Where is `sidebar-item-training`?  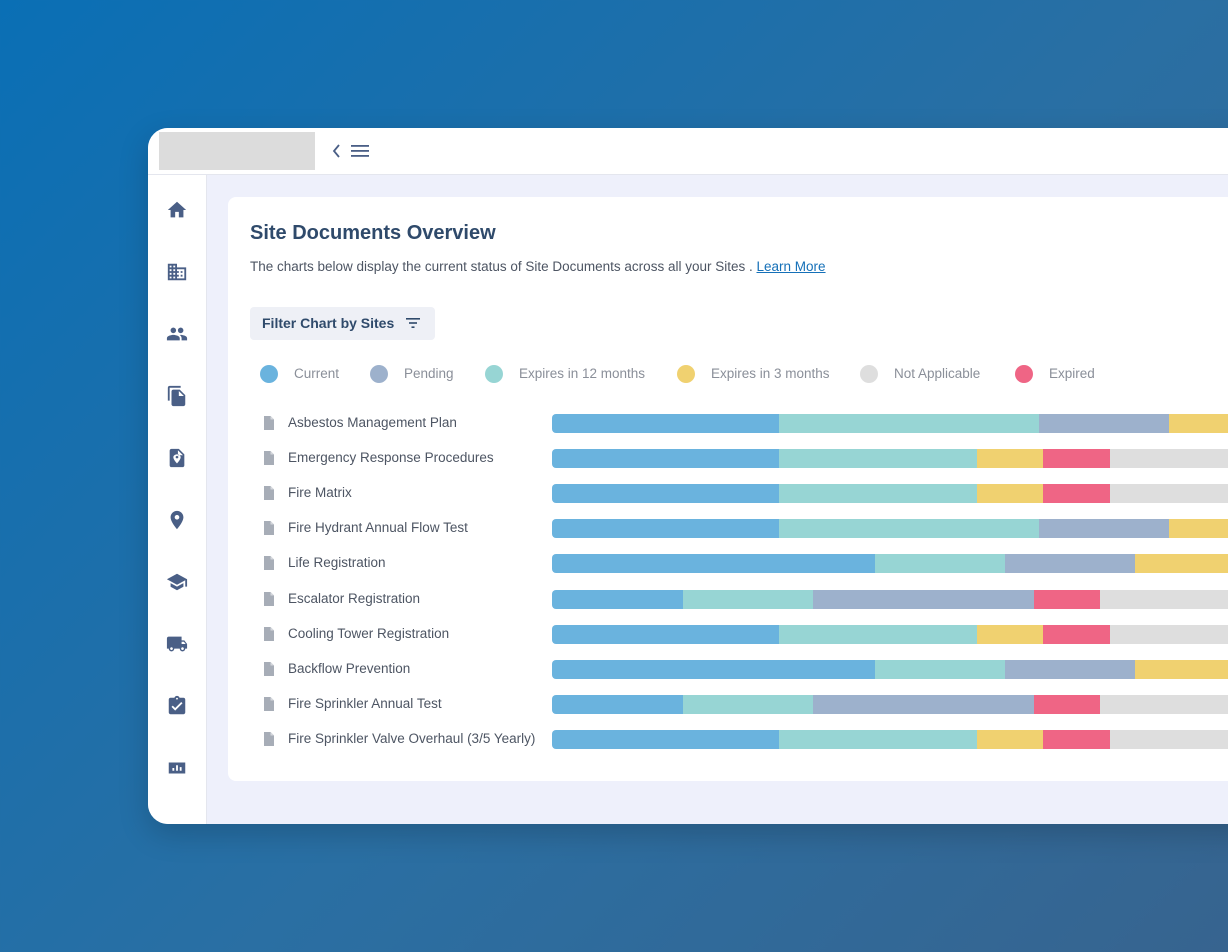 sidebar-item-training is located at coordinates (177, 582).